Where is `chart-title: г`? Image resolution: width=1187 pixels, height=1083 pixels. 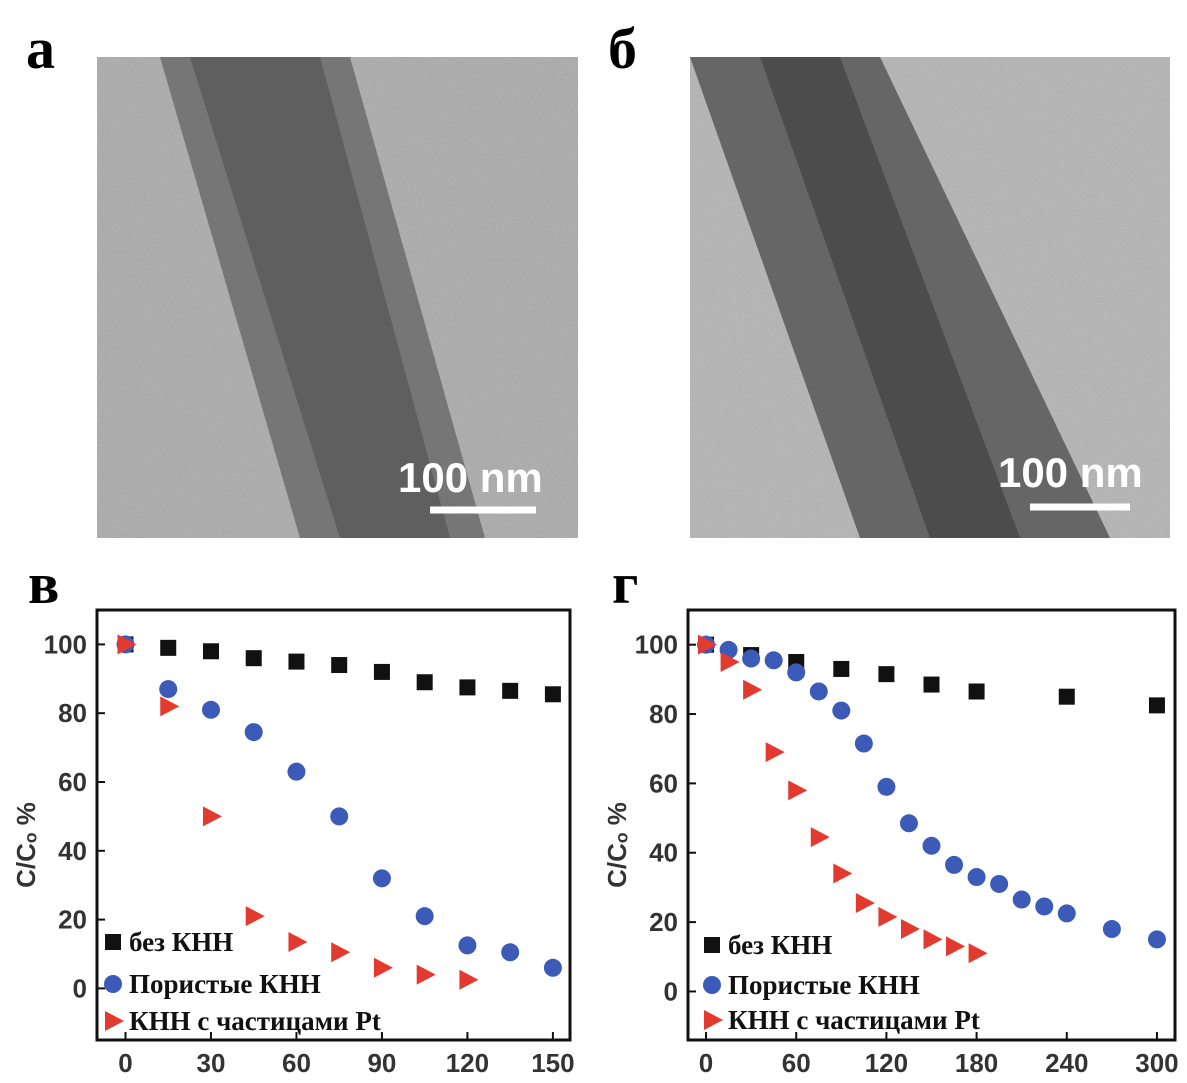 chart-title: г is located at coordinates (625, 583).